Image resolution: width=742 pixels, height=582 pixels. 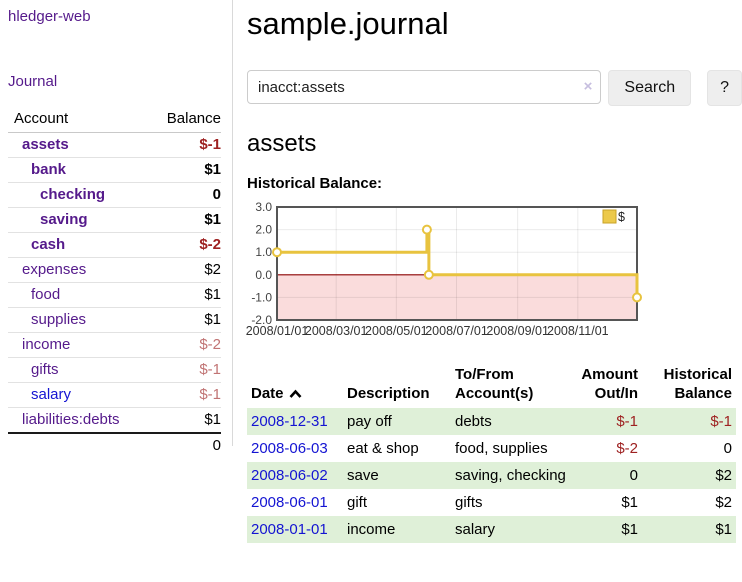 I want to click on transaction-row: 2008-06-03 eat & shop food, supplies $-2 0, so click(x=491, y=448).